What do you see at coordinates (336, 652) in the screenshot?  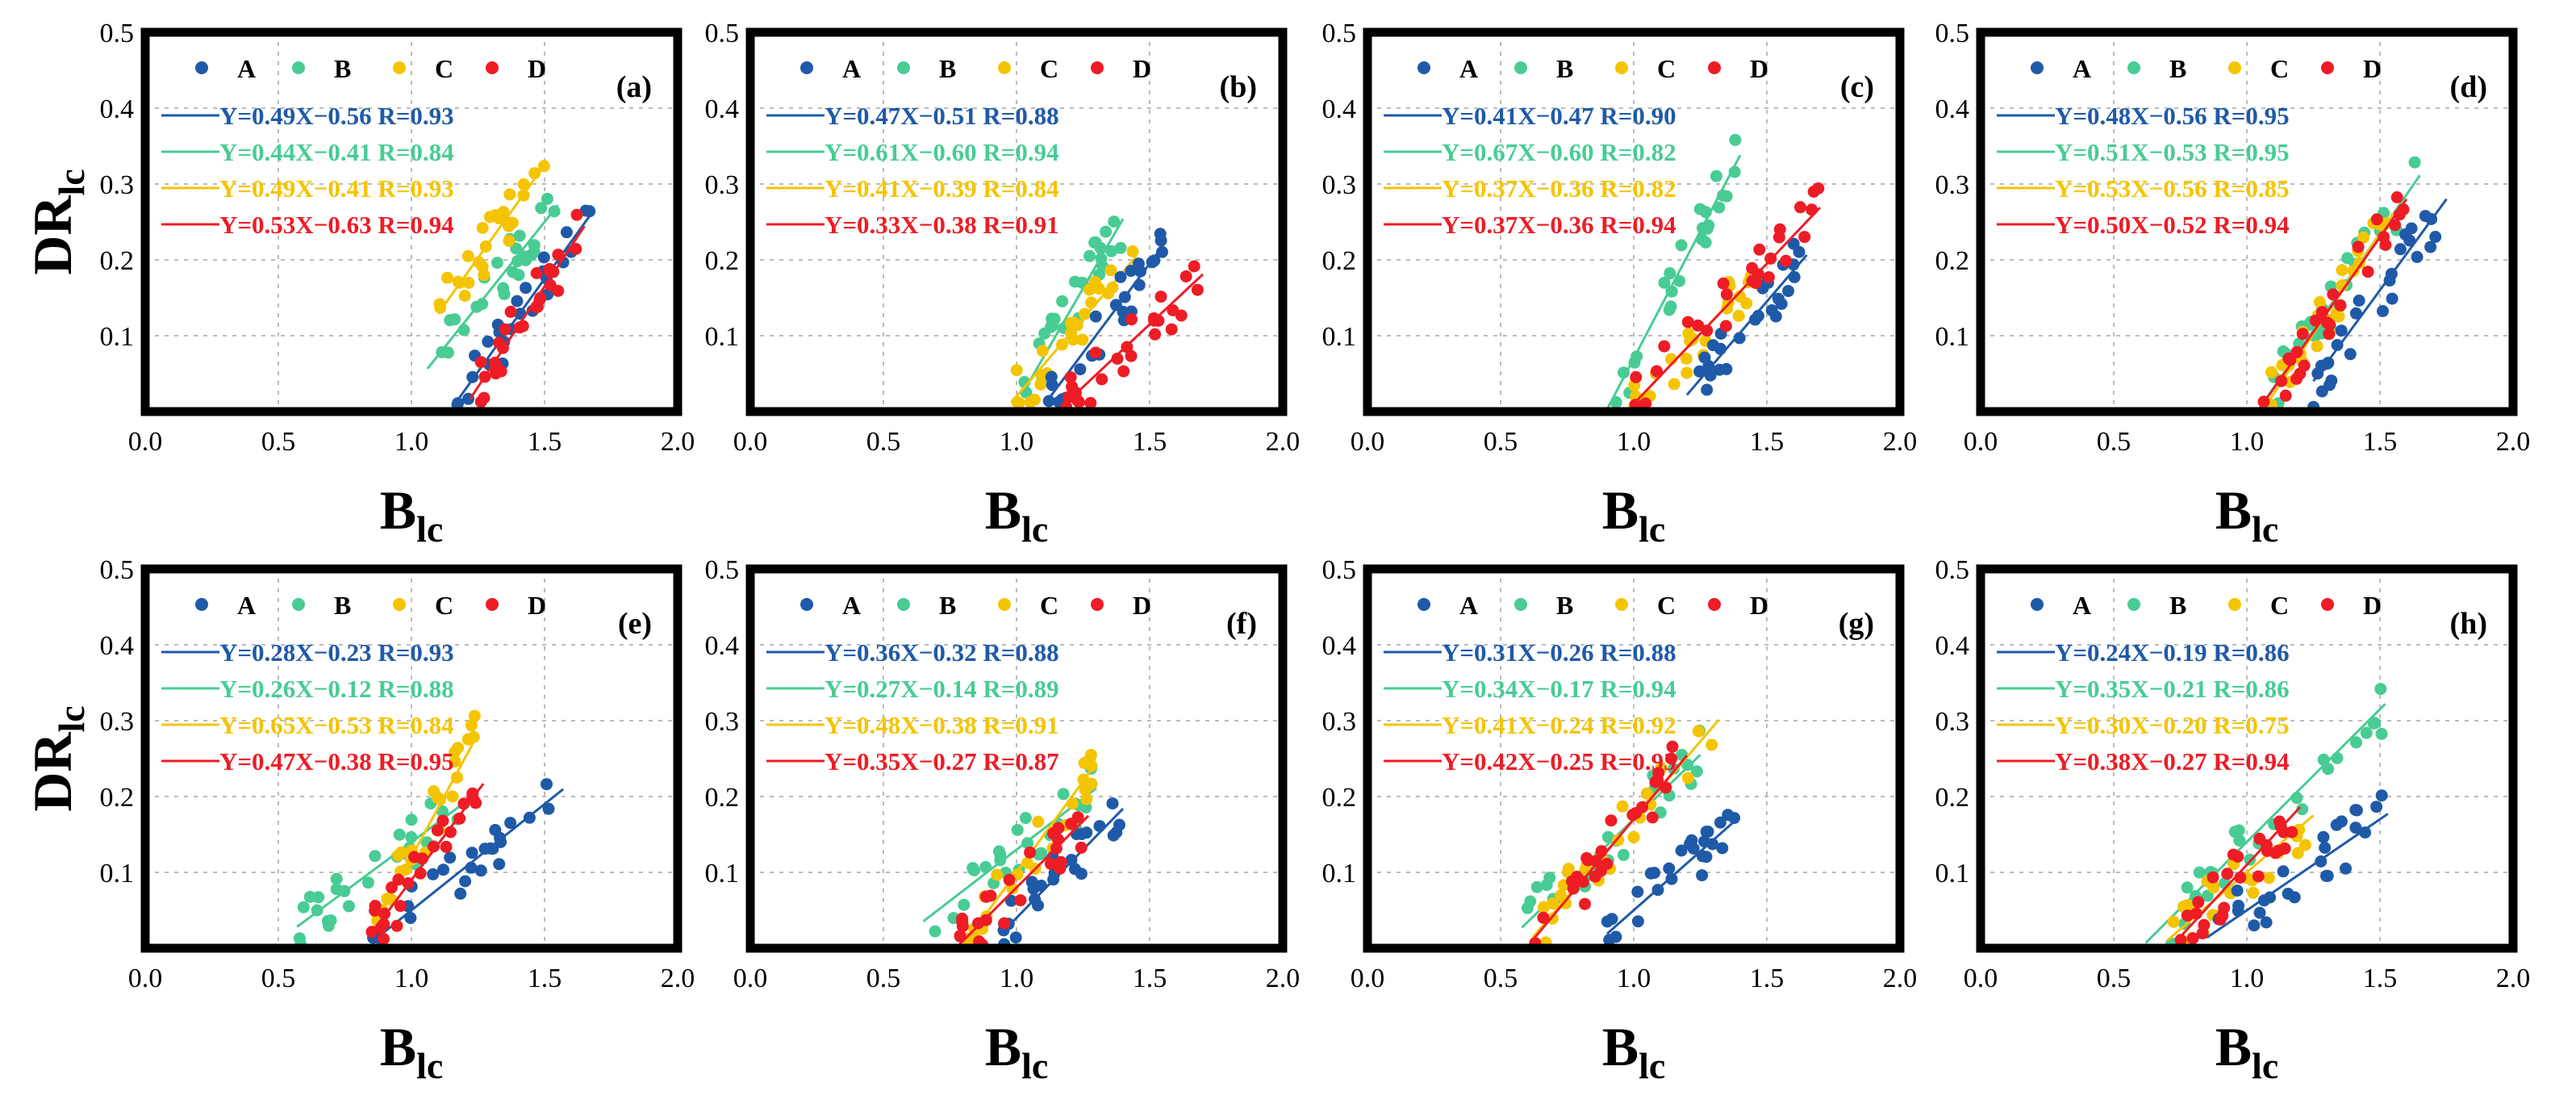 I see `fit-equation-a: Y=0.28X−0.23 R=0.93` at bounding box center [336, 652].